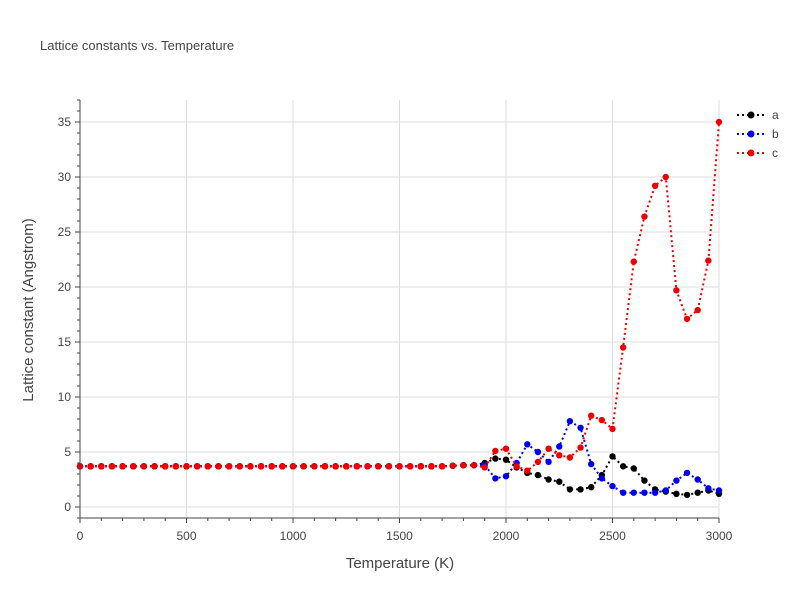  I want to click on legend-item-a: a, so click(758, 115).